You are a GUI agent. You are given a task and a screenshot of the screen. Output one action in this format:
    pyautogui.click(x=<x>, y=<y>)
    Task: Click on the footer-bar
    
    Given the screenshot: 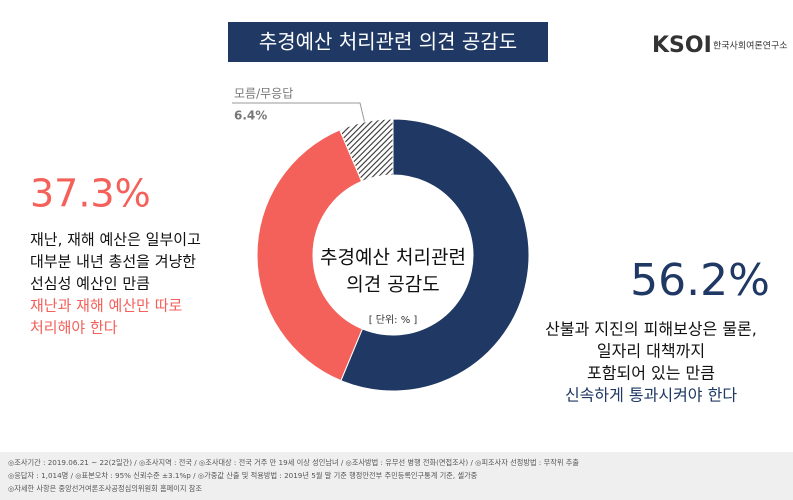 What is the action you would take?
    pyautogui.click(x=396, y=476)
    